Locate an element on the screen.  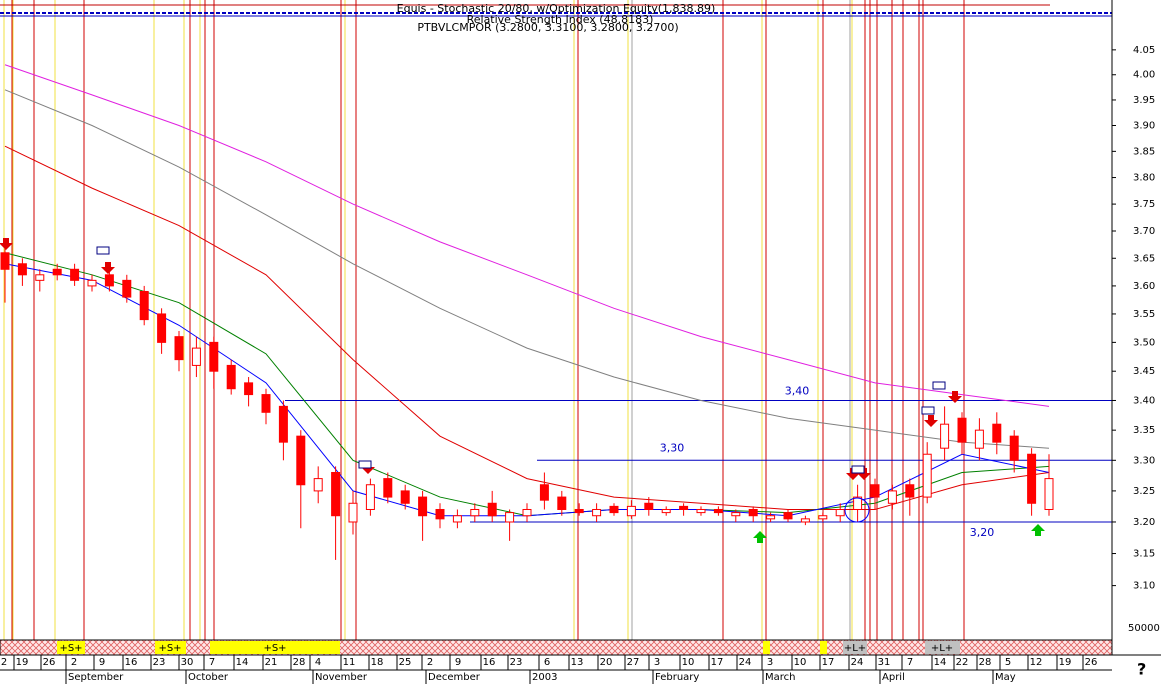
help-icon: ? is located at coordinates (1141, 669).